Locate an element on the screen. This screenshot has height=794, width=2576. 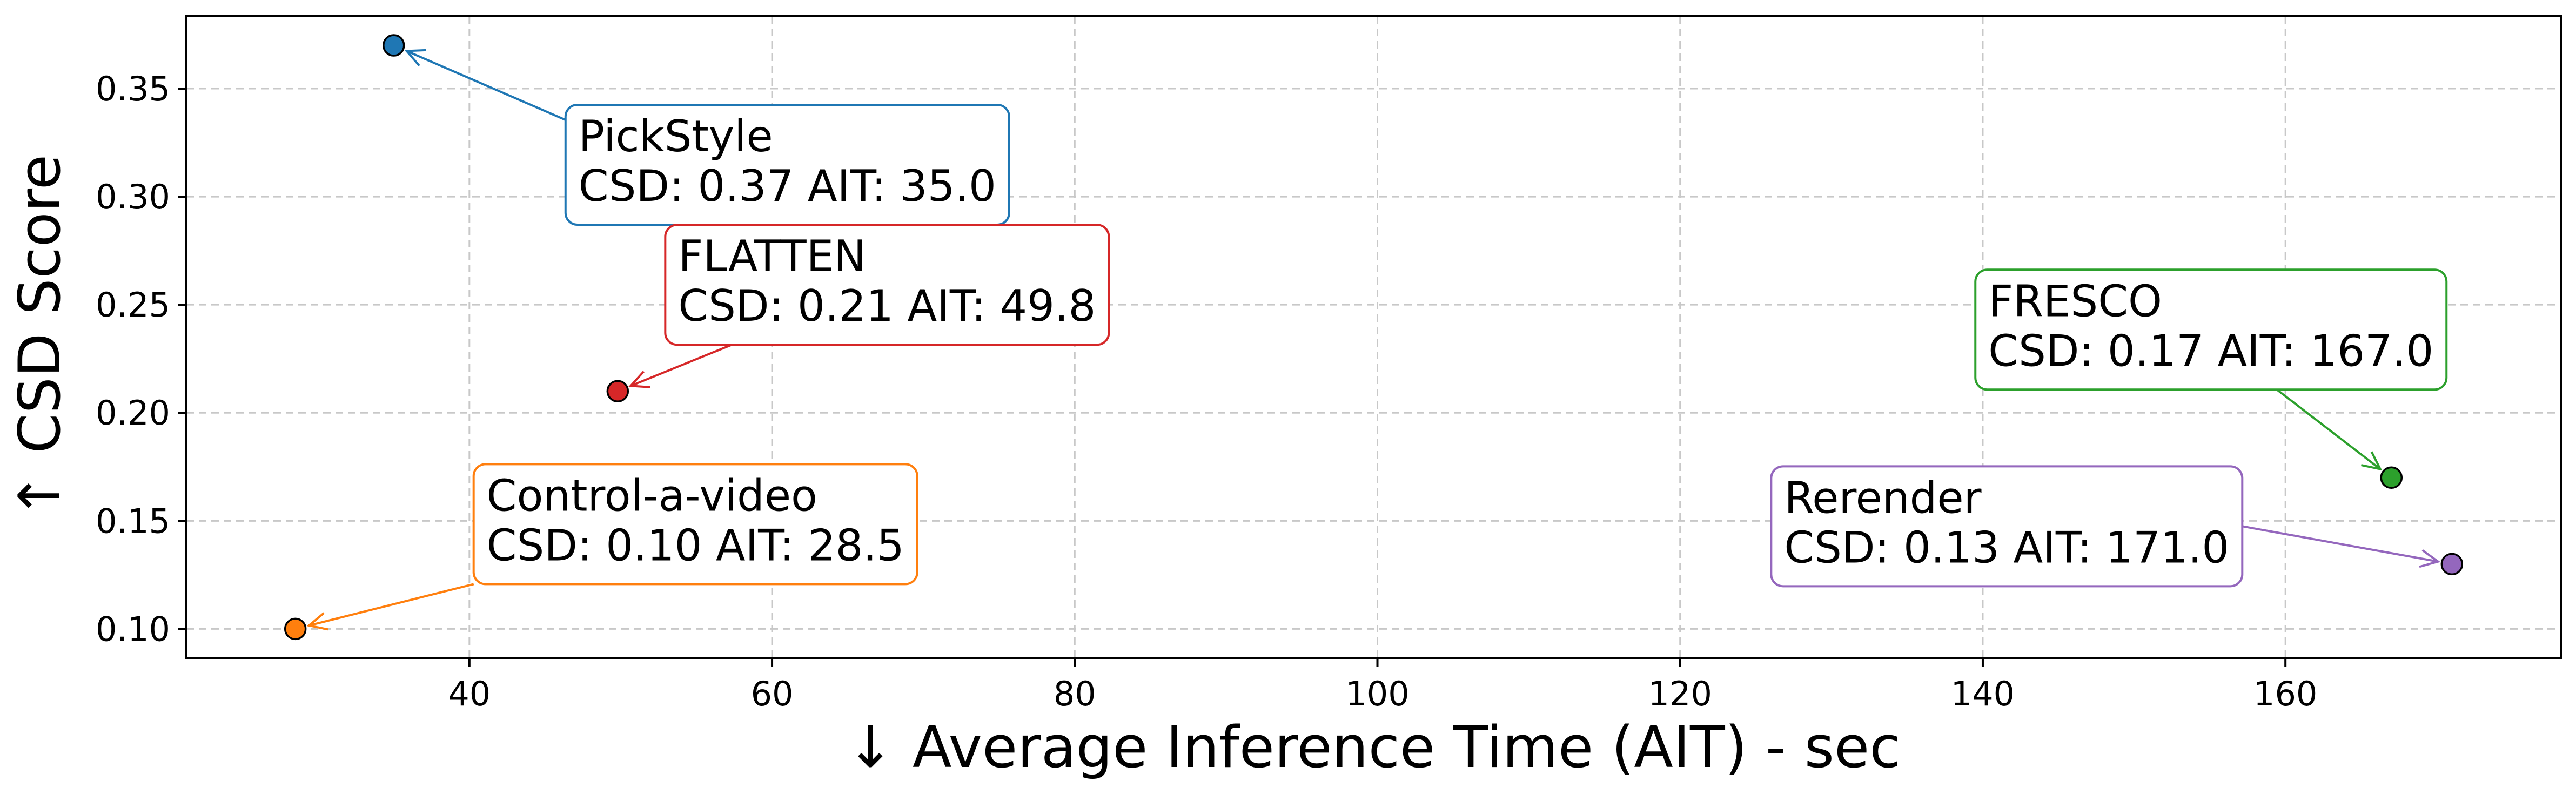
x-tick-label: 40 is located at coordinates (469, 694).